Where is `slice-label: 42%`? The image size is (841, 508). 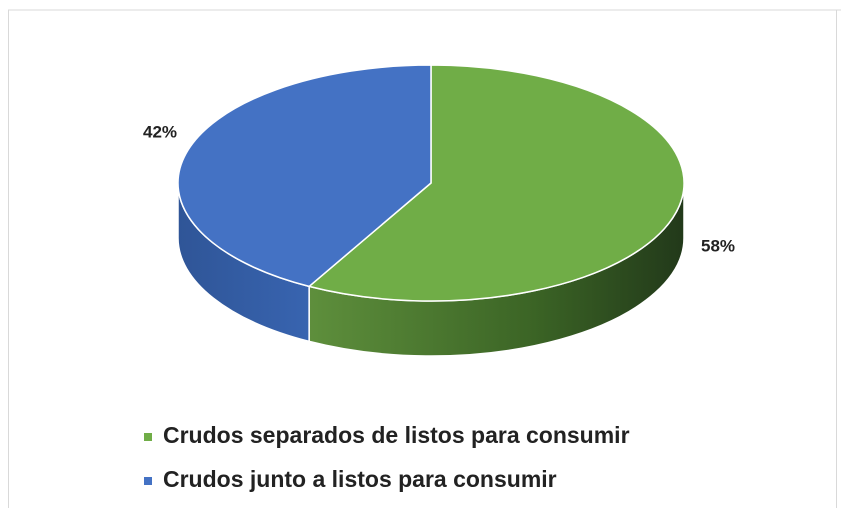
slice-label: 42% is located at coordinates (160, 131).